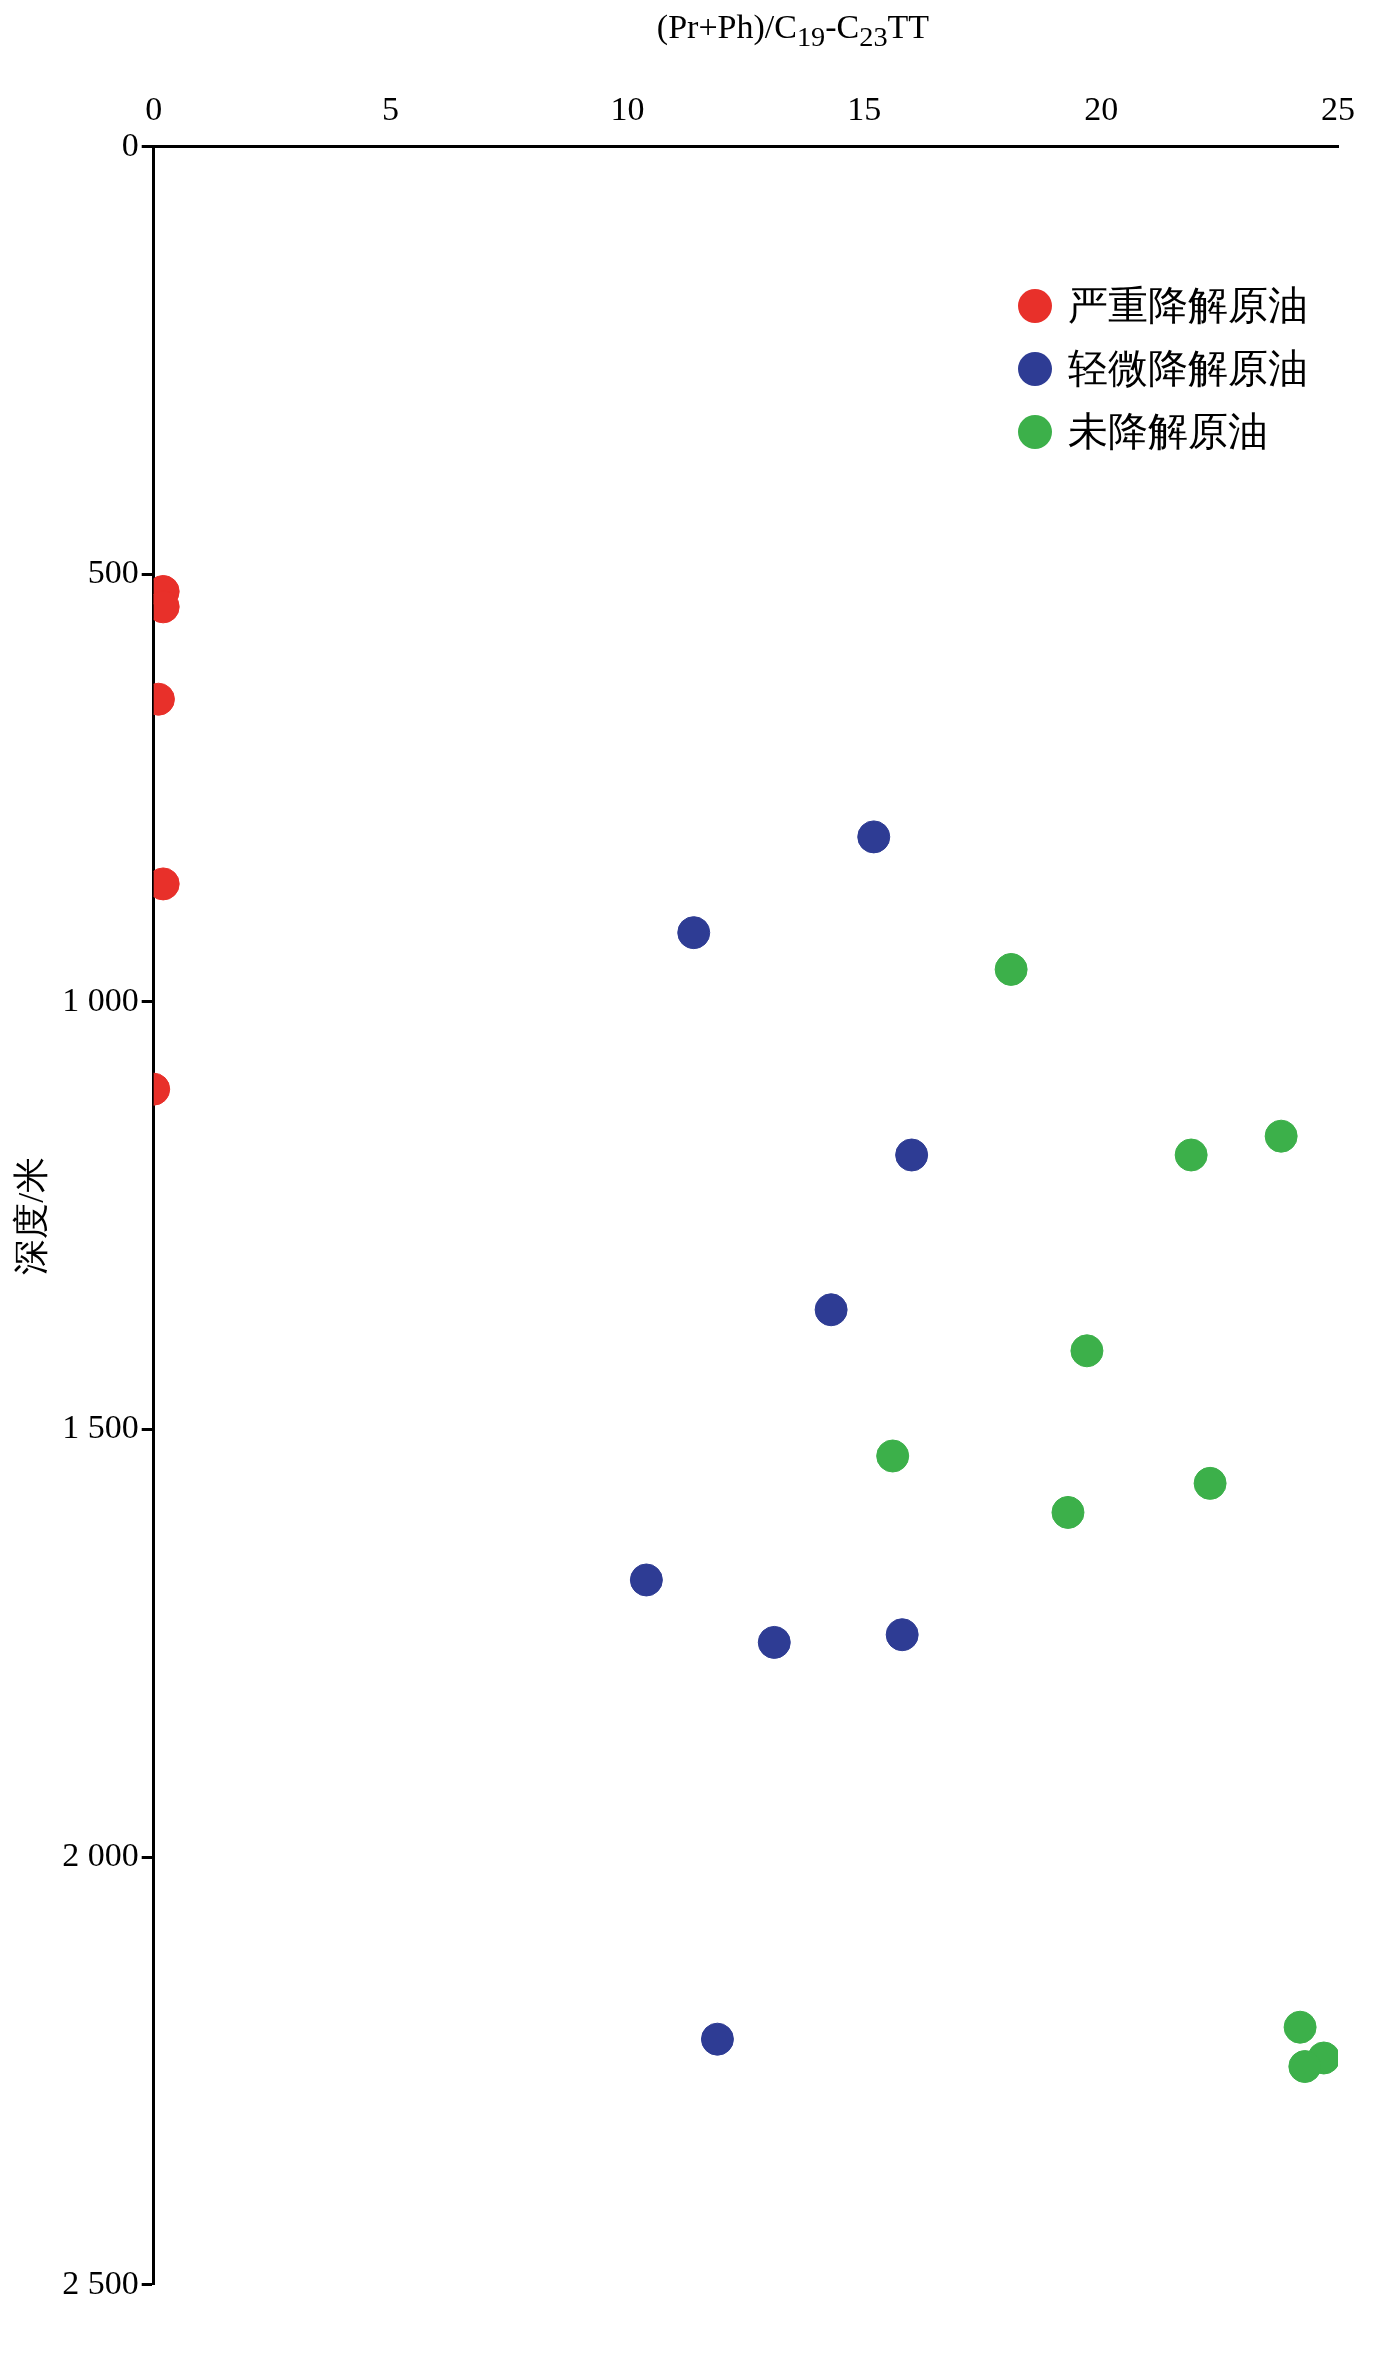  I want to click on x-tick-label: 20, so click(1101, 109).